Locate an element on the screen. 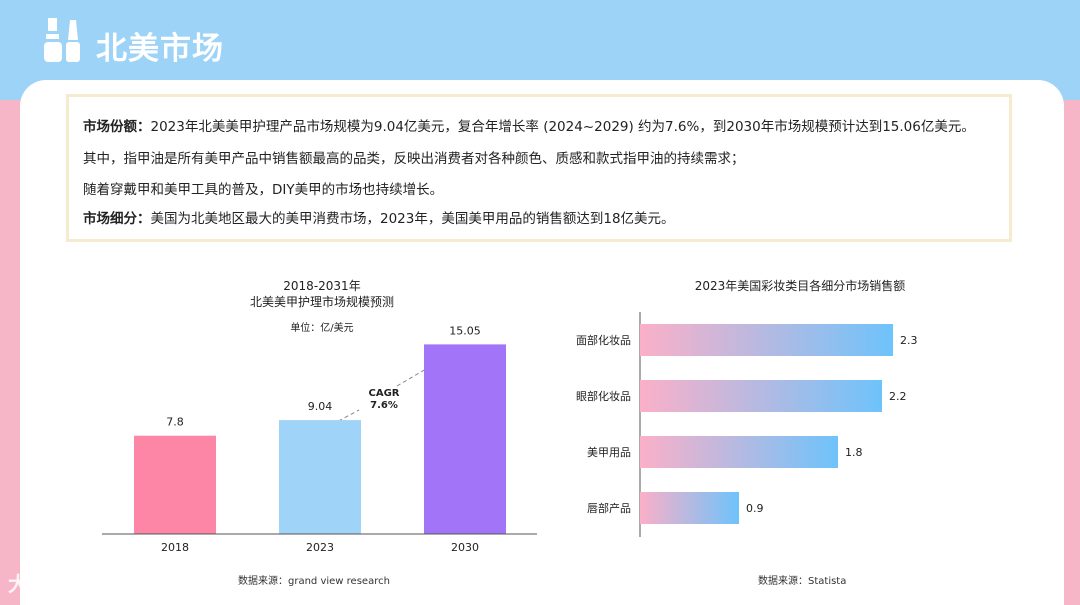 Image resolution: width=1080 pixels, height=605 pixels. y-tick-label: 面部化妆品 is located at coordinates (603, 340).